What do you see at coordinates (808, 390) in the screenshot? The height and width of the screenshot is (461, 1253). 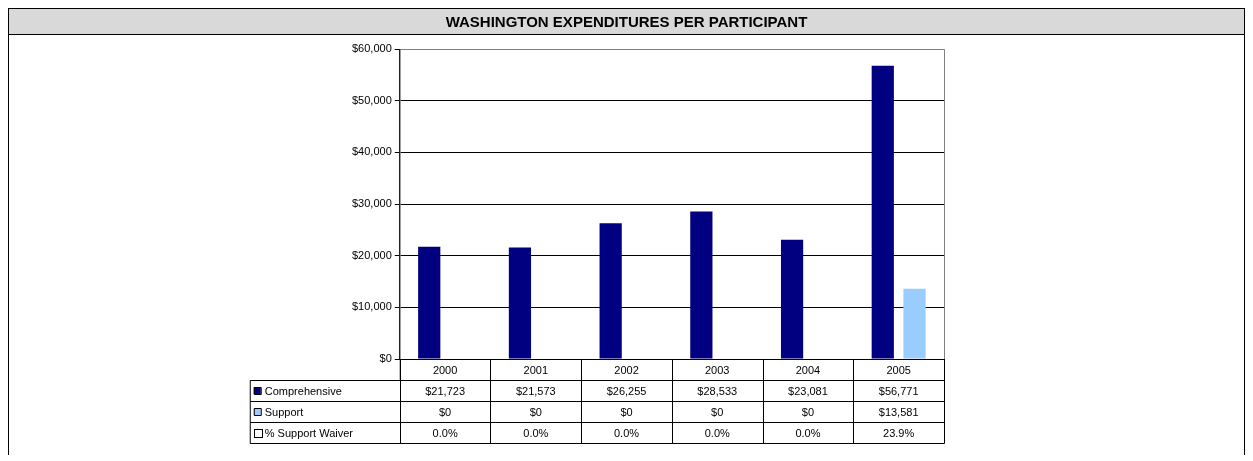 I see `data-label: $23,081` at bounding box center [808, 390].